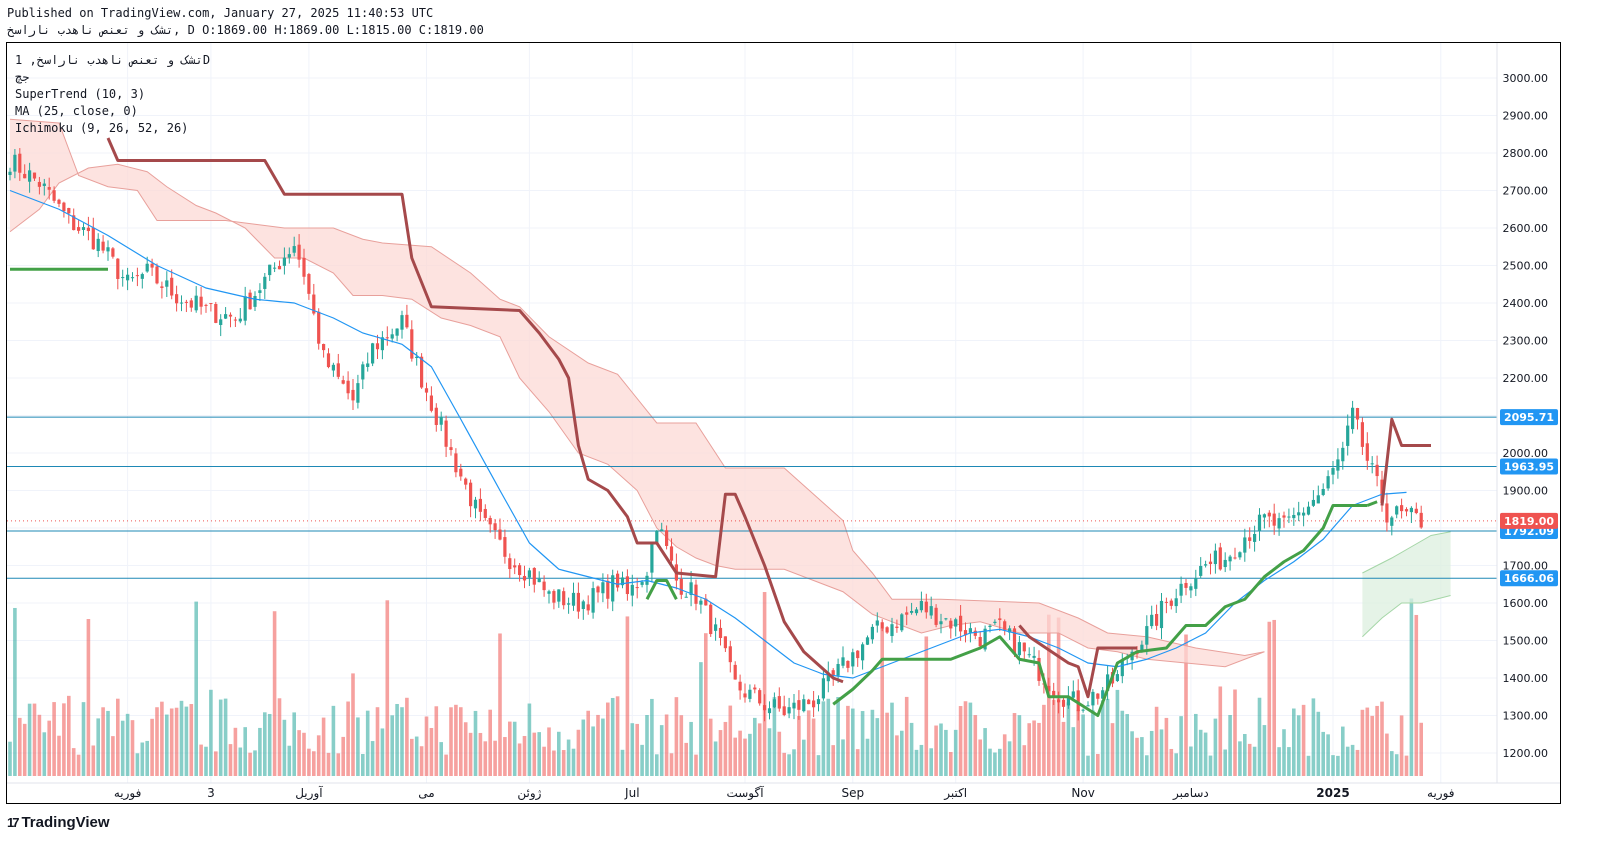  Describe the element at coordinates (76, 111) in the screenshot. I see `legend-ma: MA (25, close, 0)` at that location.